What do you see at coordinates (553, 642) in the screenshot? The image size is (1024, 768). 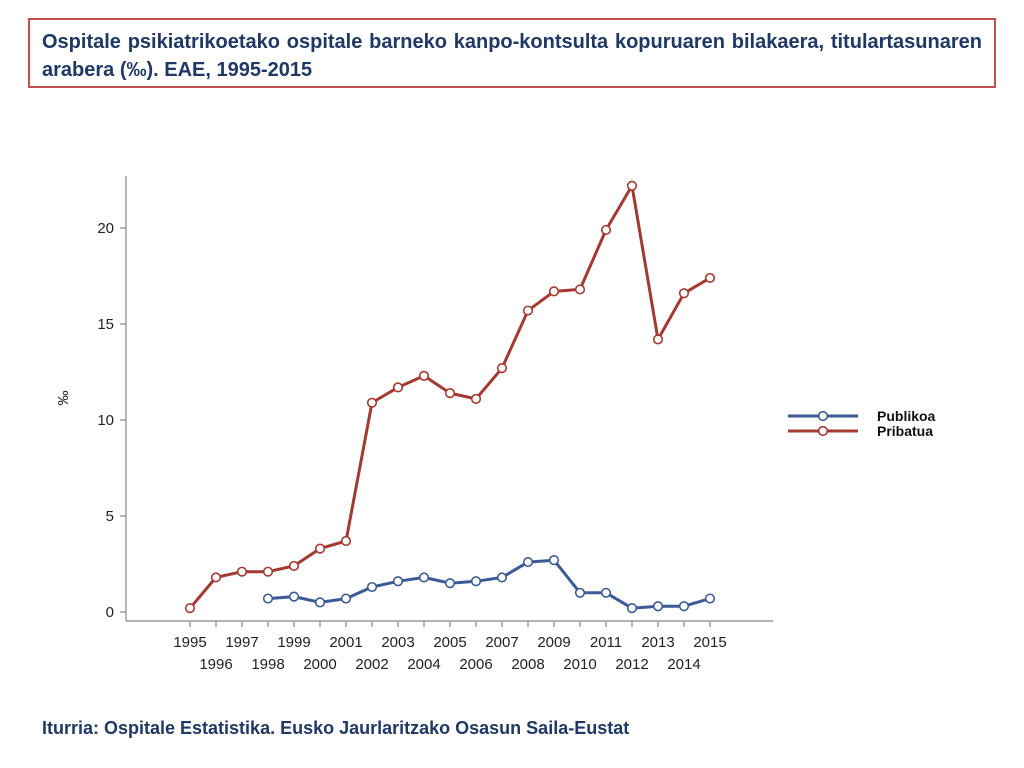 I see `x-tick-label: 2009` at bounding box center [553, 642].